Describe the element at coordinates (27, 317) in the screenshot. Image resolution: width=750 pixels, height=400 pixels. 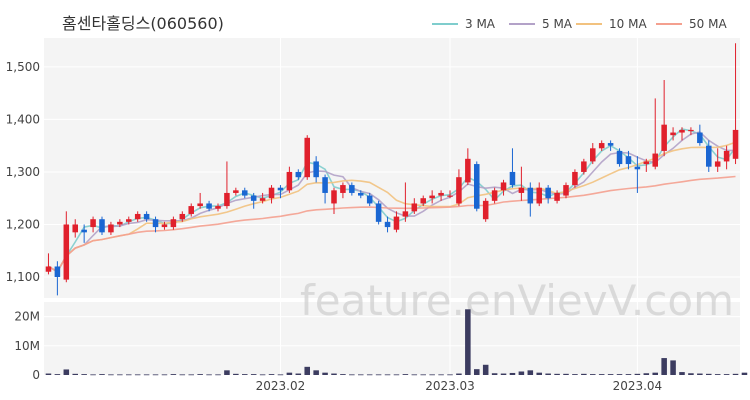
I see `volume-tick-label: 20M` at that location.